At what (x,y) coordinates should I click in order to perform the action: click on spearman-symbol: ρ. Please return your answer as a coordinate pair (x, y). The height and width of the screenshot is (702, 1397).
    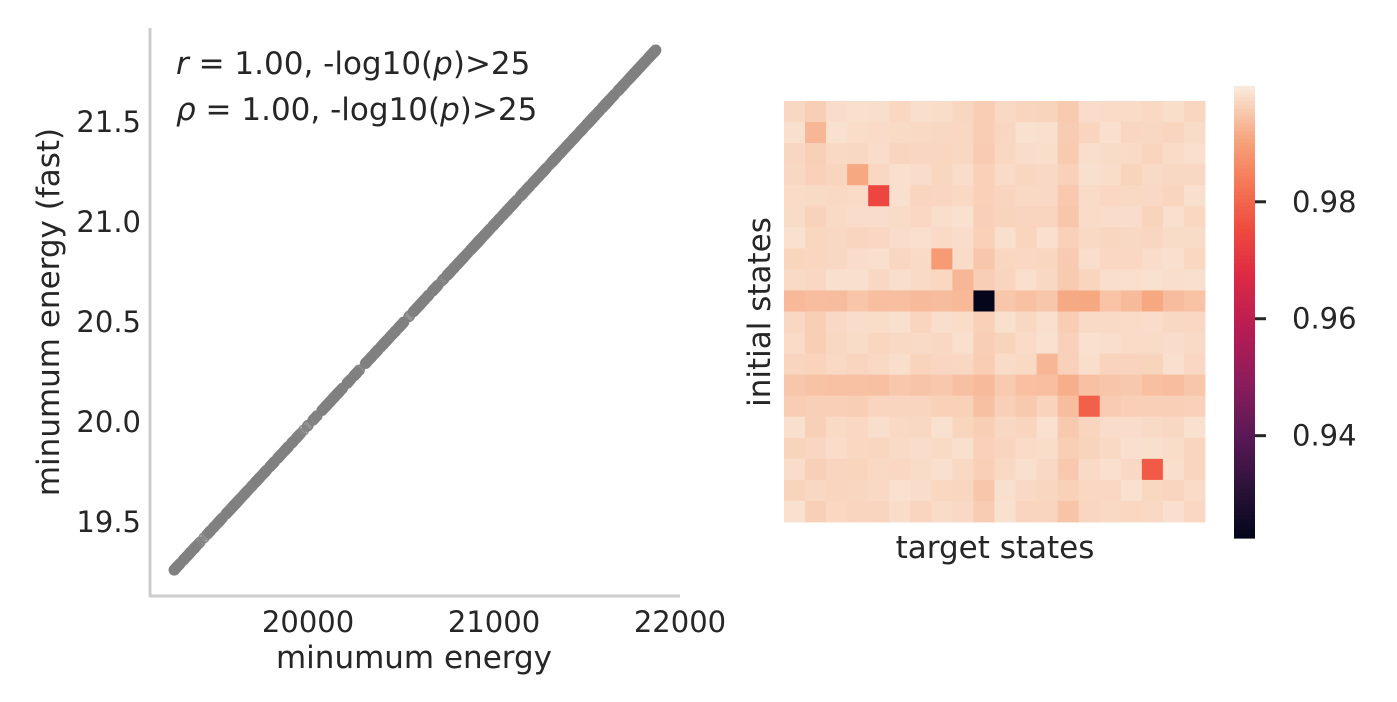
    Looking at the image, I should click on (186, 110).